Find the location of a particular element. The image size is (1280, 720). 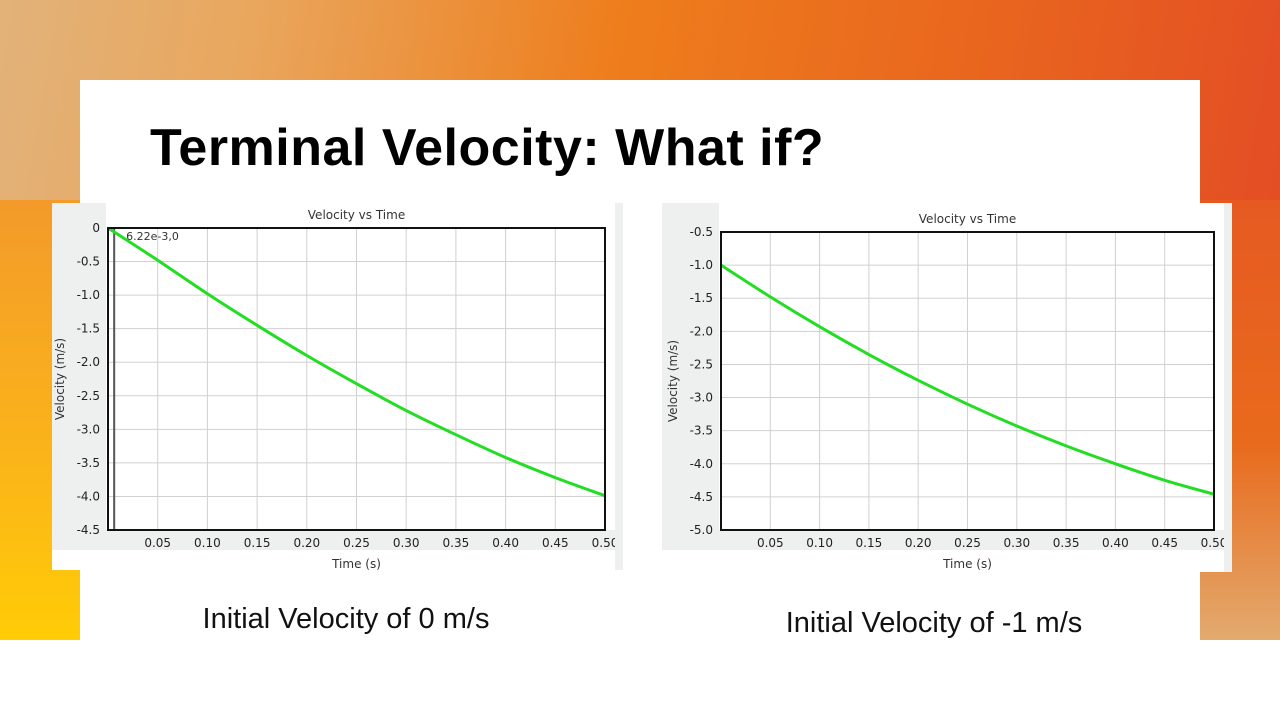

caption-right: Initial Velocity of -1 m/s is located at coordinates (934, 623).